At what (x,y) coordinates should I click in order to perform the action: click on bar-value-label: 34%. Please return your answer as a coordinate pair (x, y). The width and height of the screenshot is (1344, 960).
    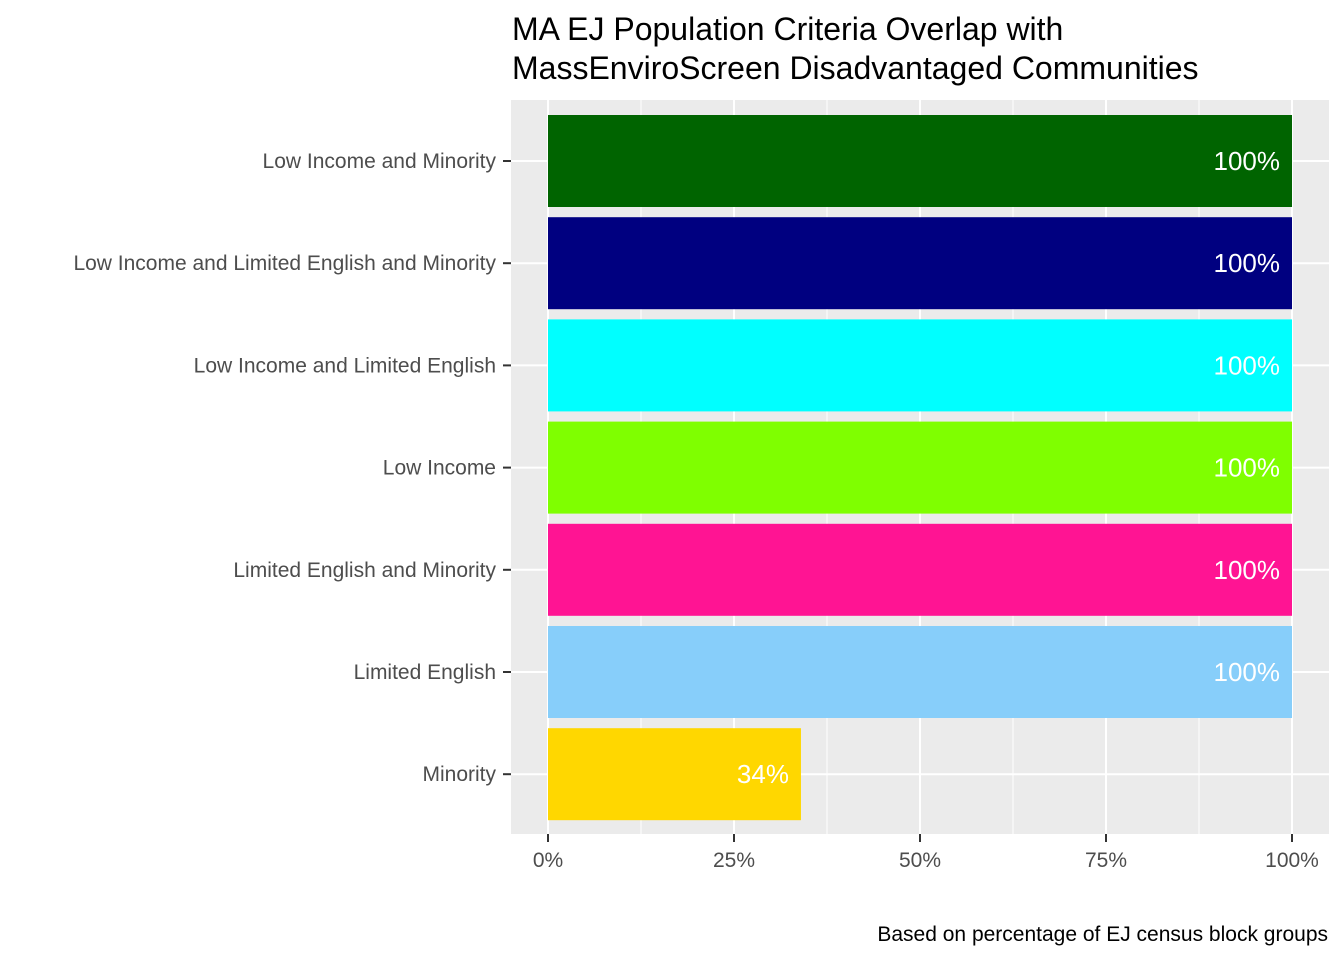
    Looking at the image, I should click on (763, 774).